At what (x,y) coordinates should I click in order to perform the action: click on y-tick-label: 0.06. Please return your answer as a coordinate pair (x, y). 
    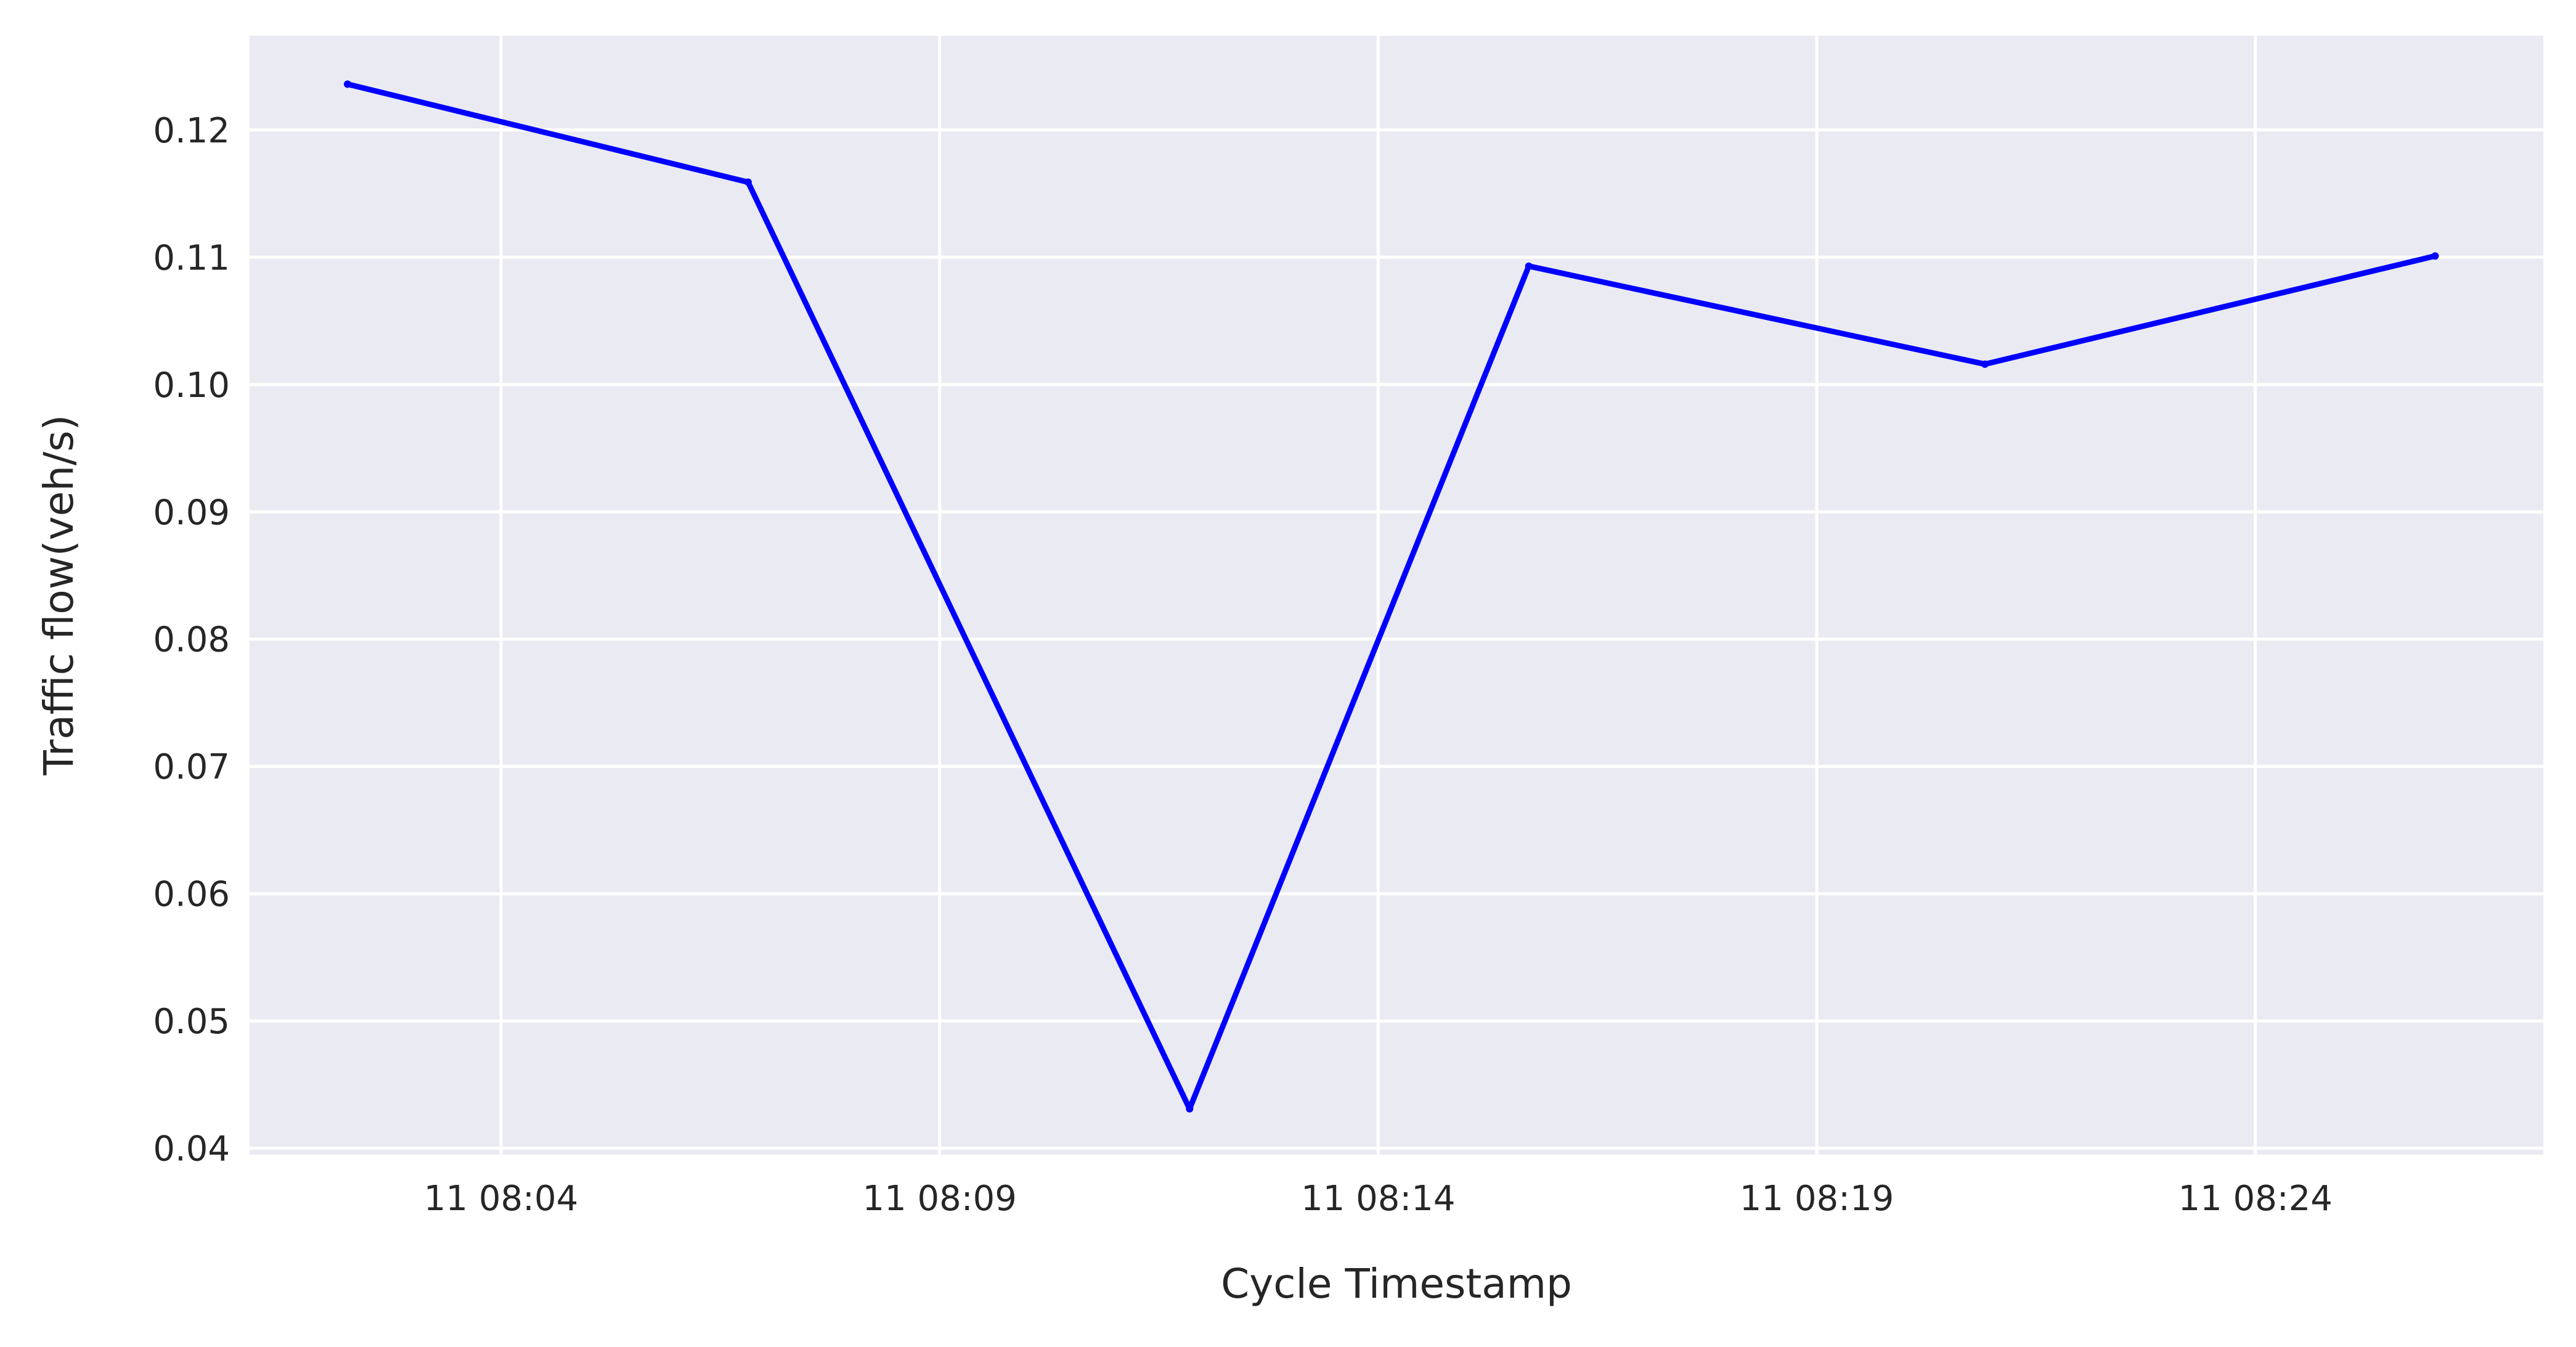
    Looking at the image, I should click on (192, 895).